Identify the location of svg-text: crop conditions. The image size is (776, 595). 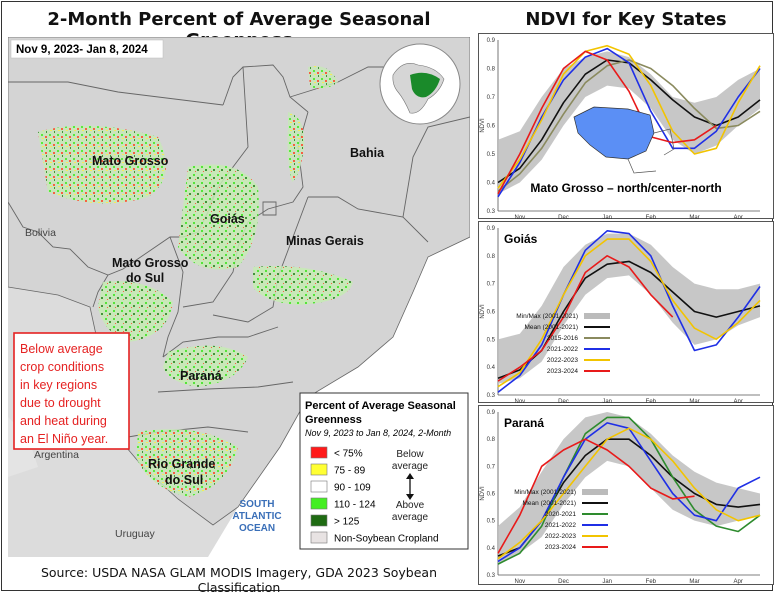
(62, 367).